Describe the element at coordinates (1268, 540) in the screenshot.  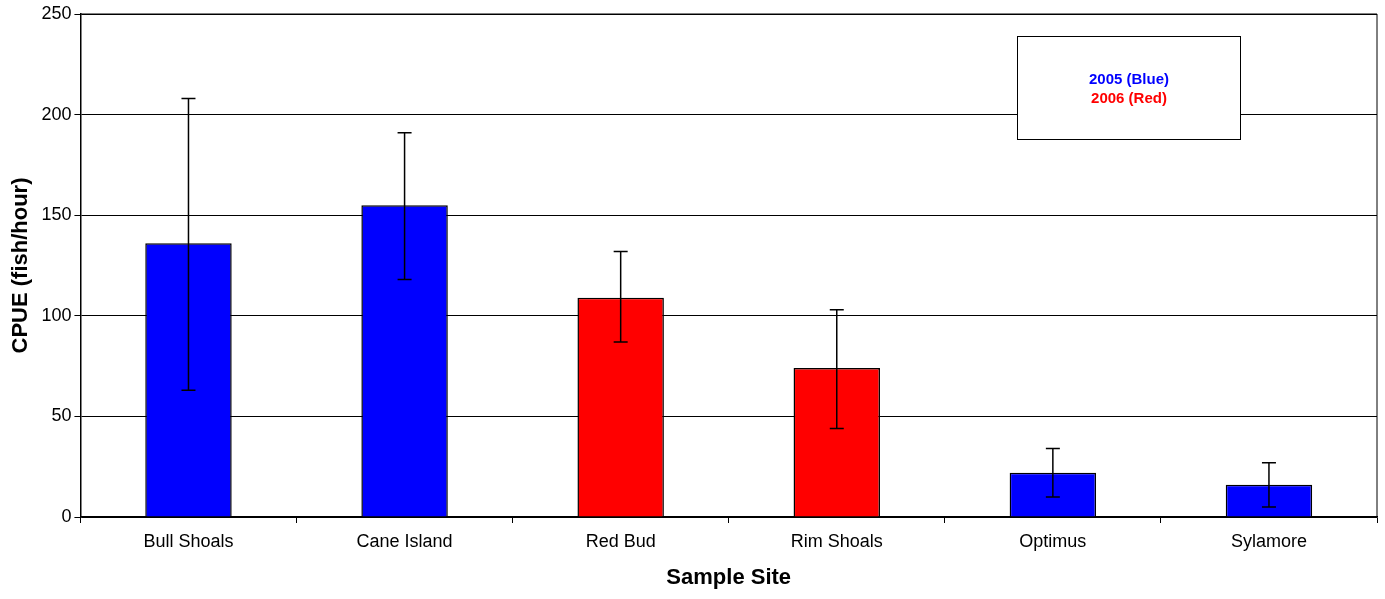
I see `x-tick-label: Sylamore` at that location.